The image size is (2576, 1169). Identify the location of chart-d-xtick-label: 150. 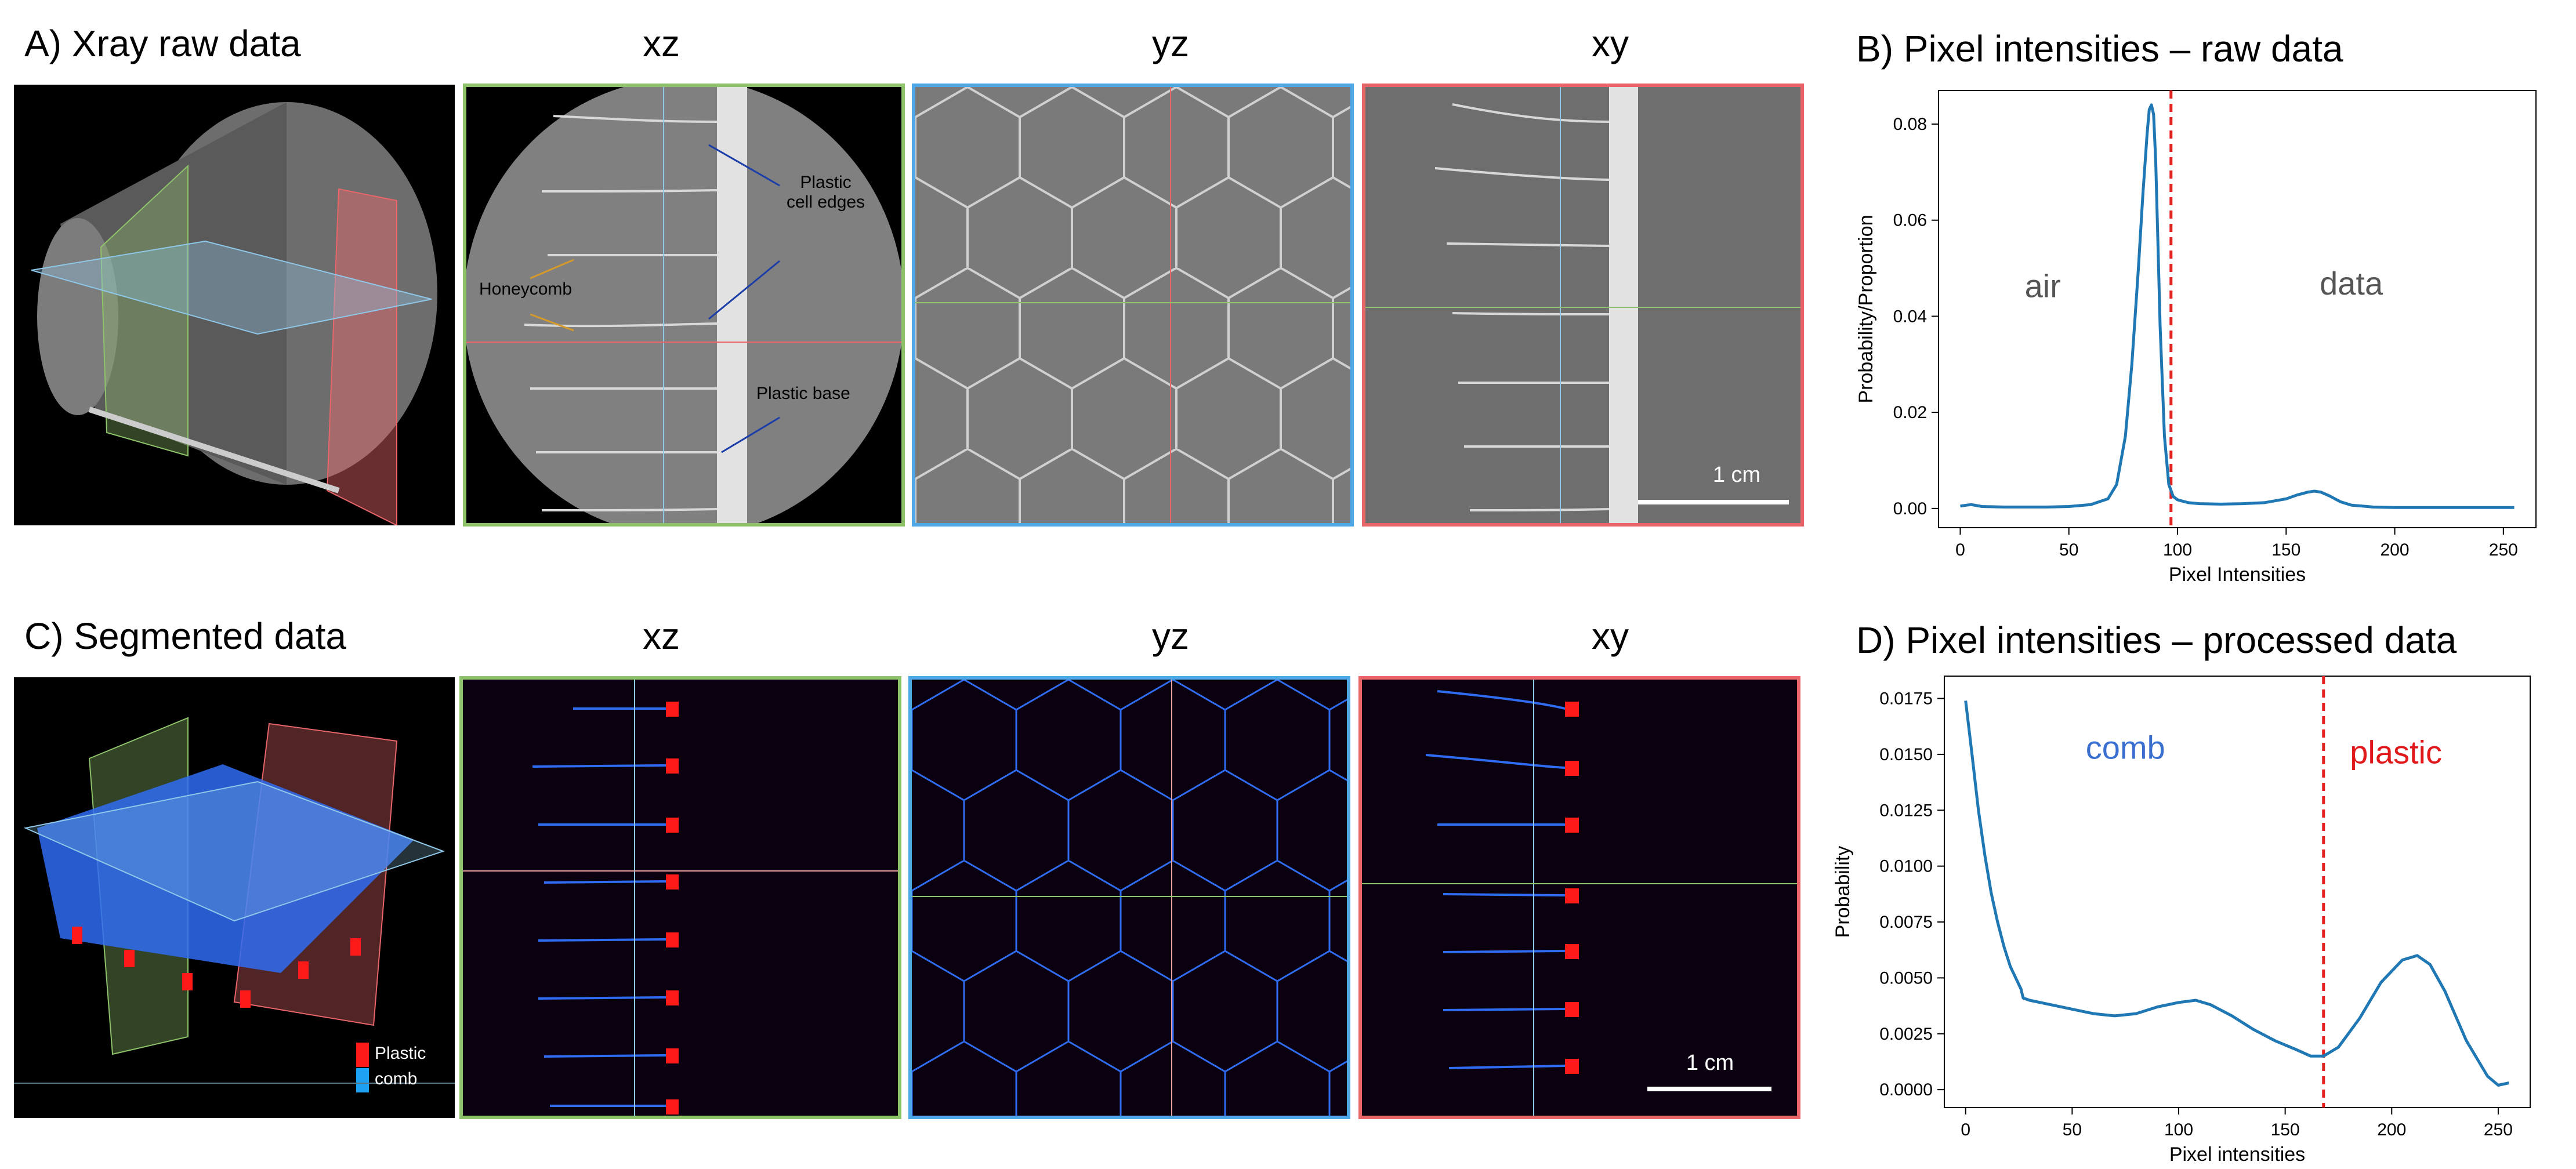
(2286, 1130).